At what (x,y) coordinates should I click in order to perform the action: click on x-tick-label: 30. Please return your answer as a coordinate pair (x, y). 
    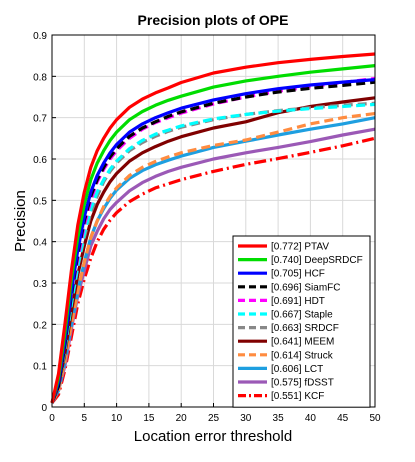
    Looking at the image, I should click on (246, 418).